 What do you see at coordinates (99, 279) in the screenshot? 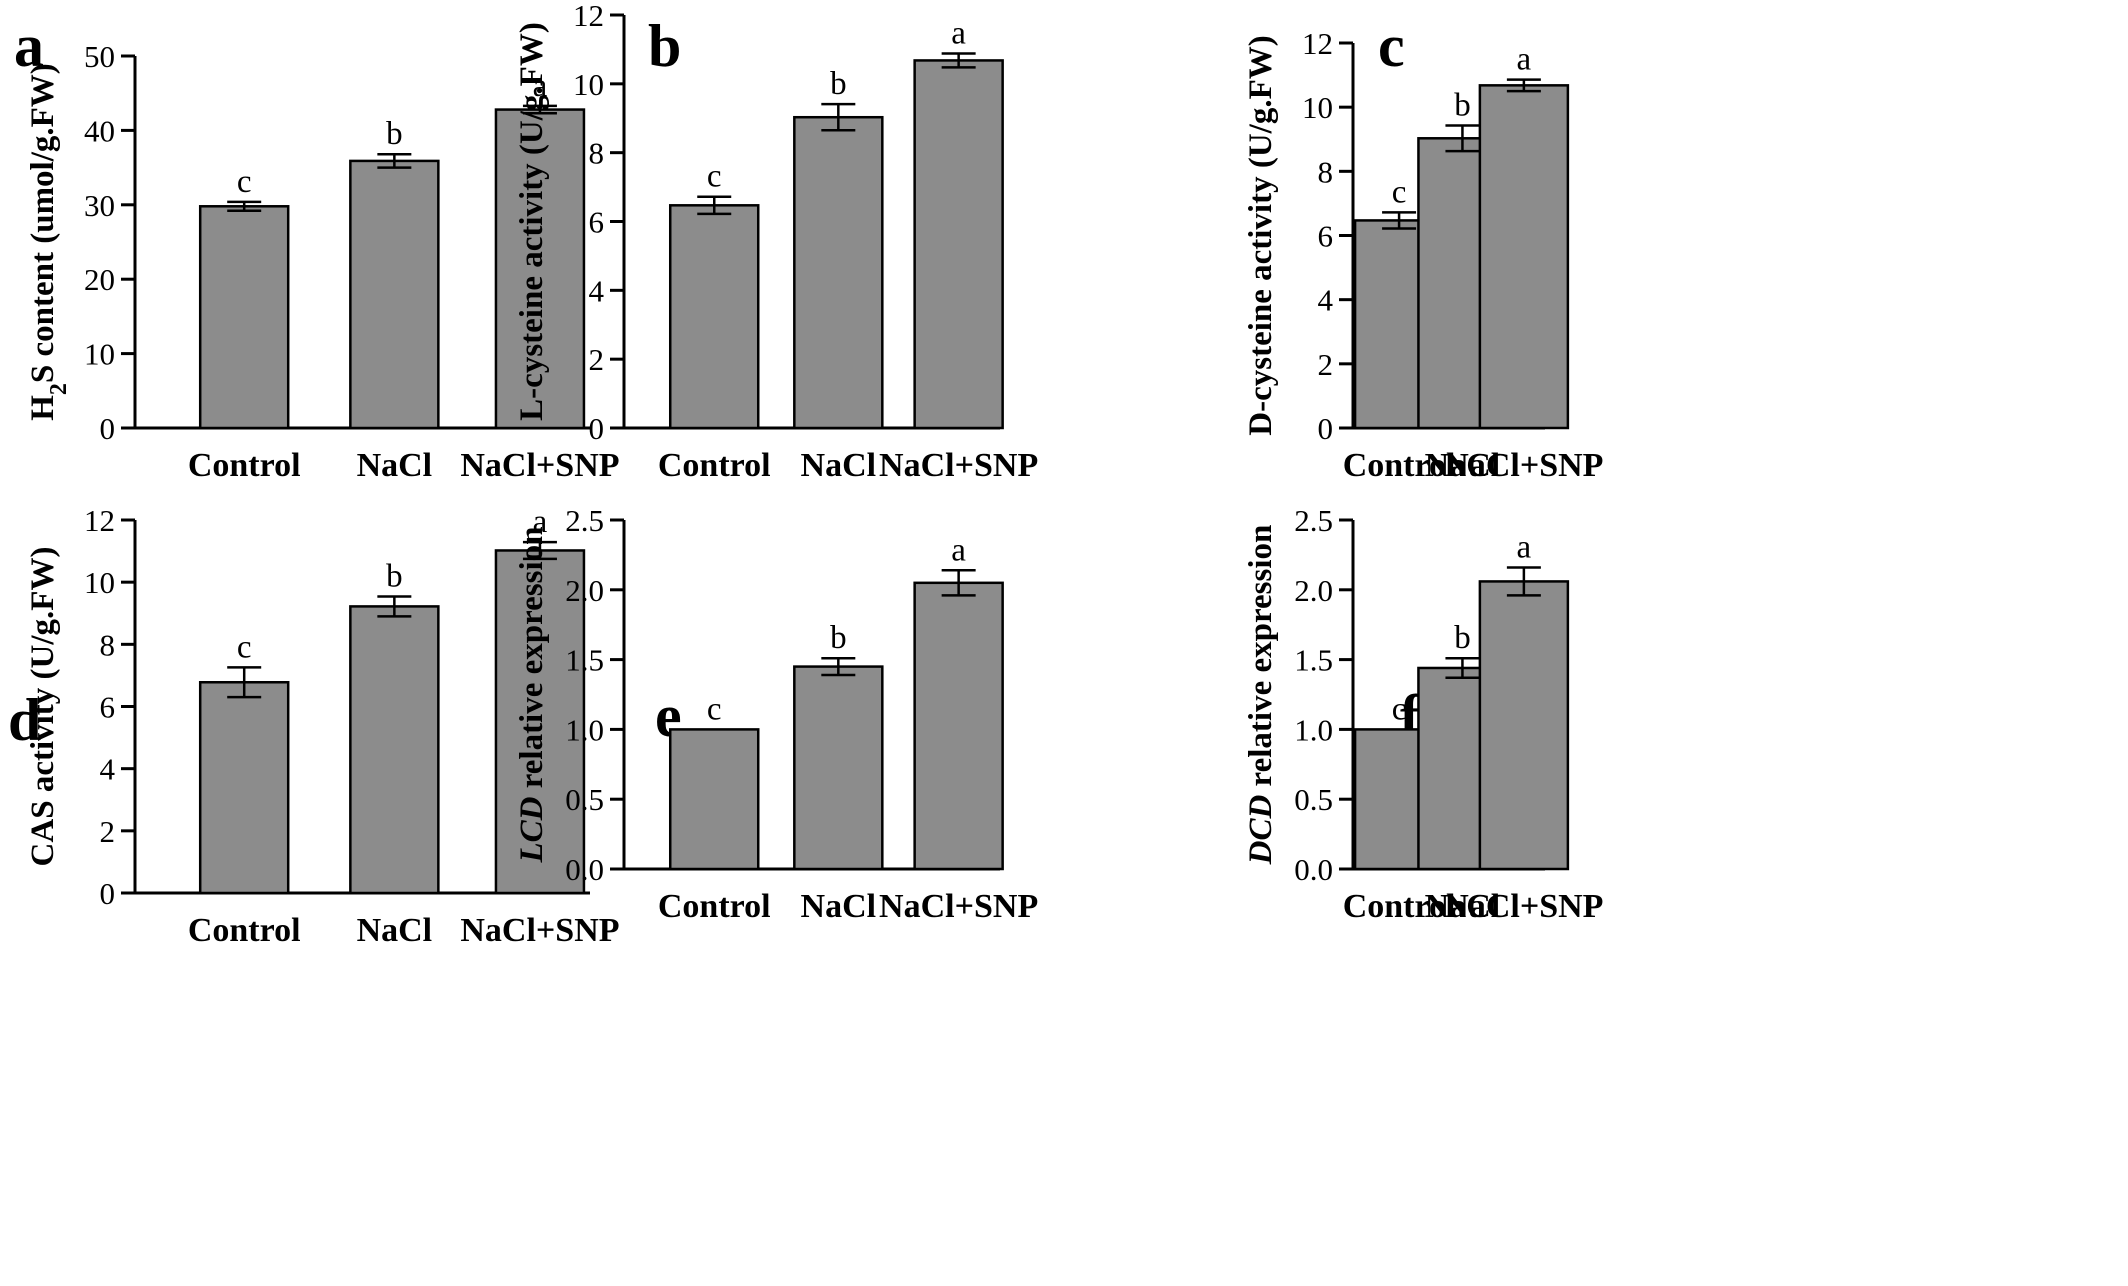
I see `chart-a-y-tick-label: 20` at bounding box center [99, 279].